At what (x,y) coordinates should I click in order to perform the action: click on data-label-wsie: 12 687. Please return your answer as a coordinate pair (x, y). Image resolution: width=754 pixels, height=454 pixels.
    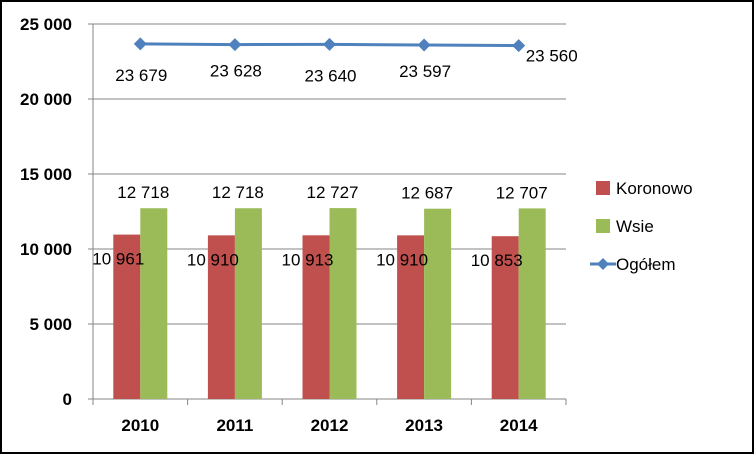
    Looking at the image, I should click on (427, 193).